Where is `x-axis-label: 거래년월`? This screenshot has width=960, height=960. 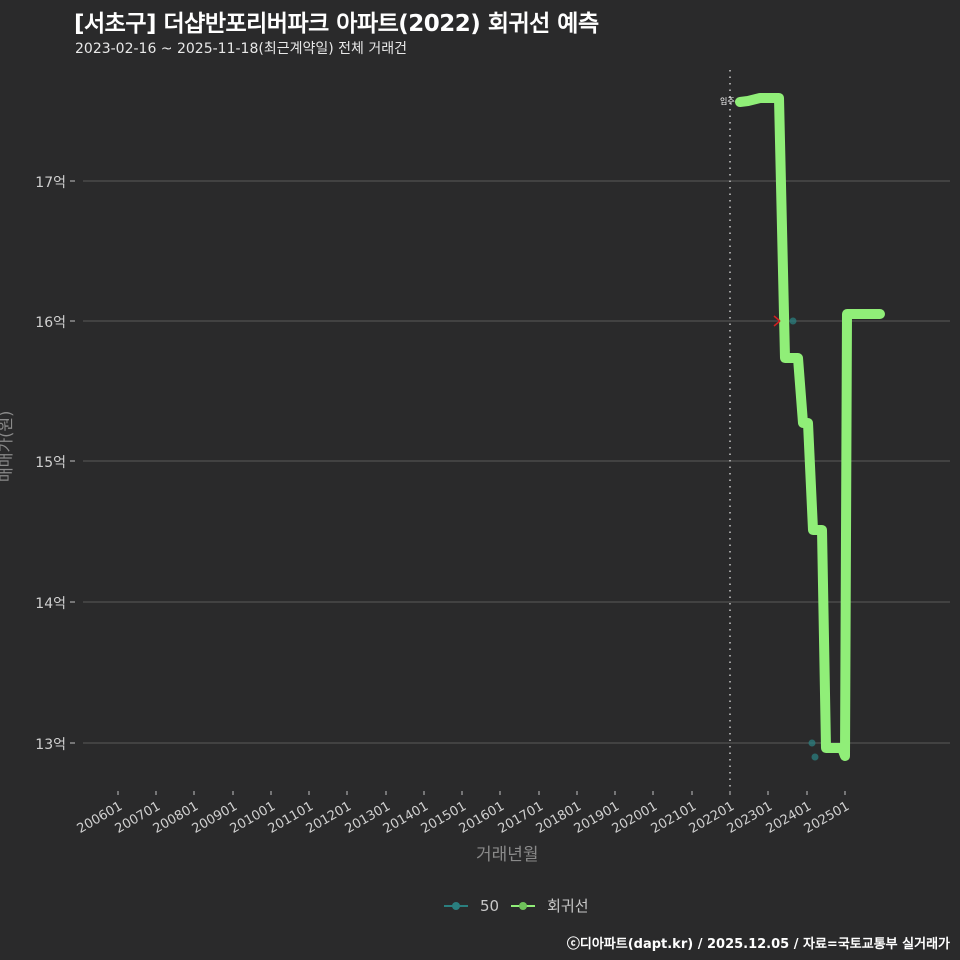 x-axis-label: 거래년월 is located at coordinates (507, 855).